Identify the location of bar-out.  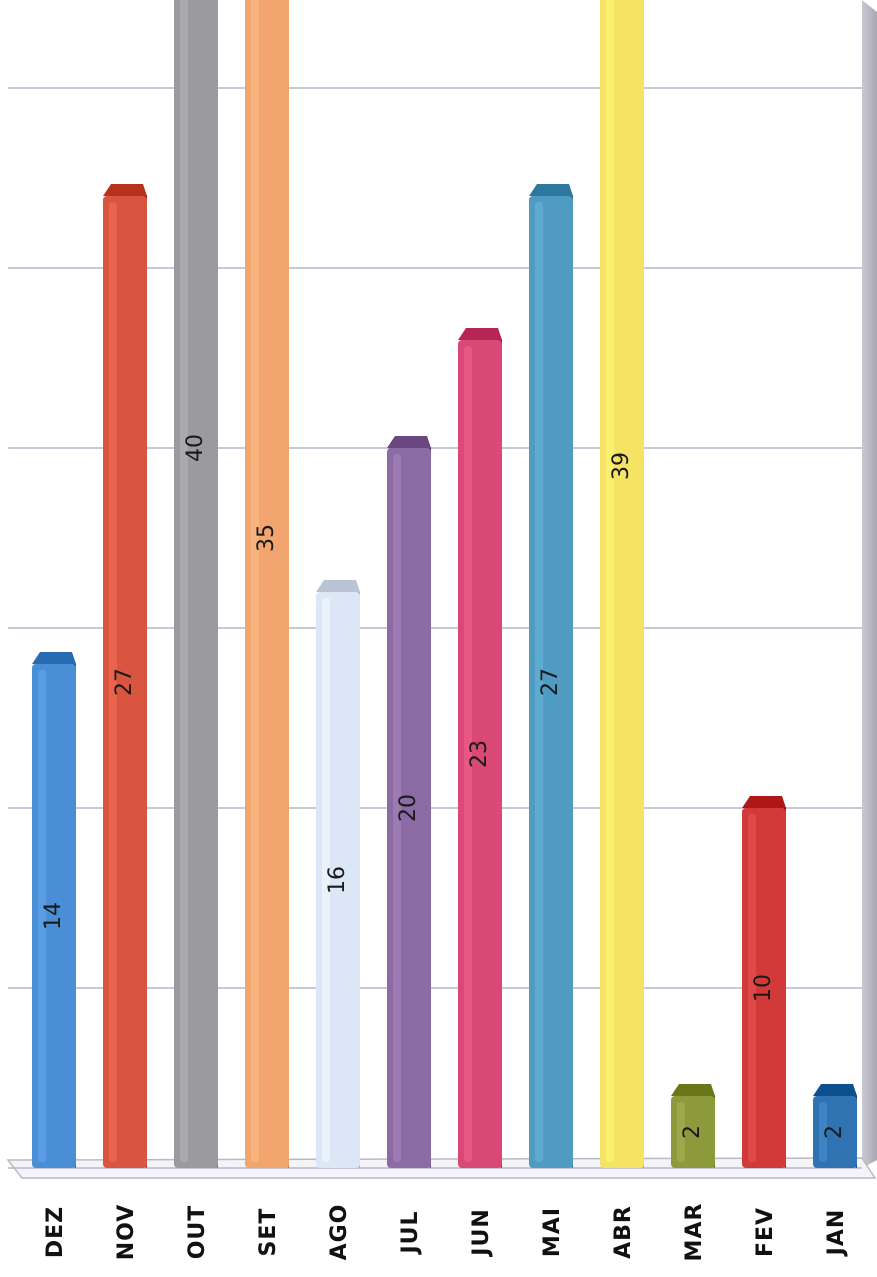
(196, 584).